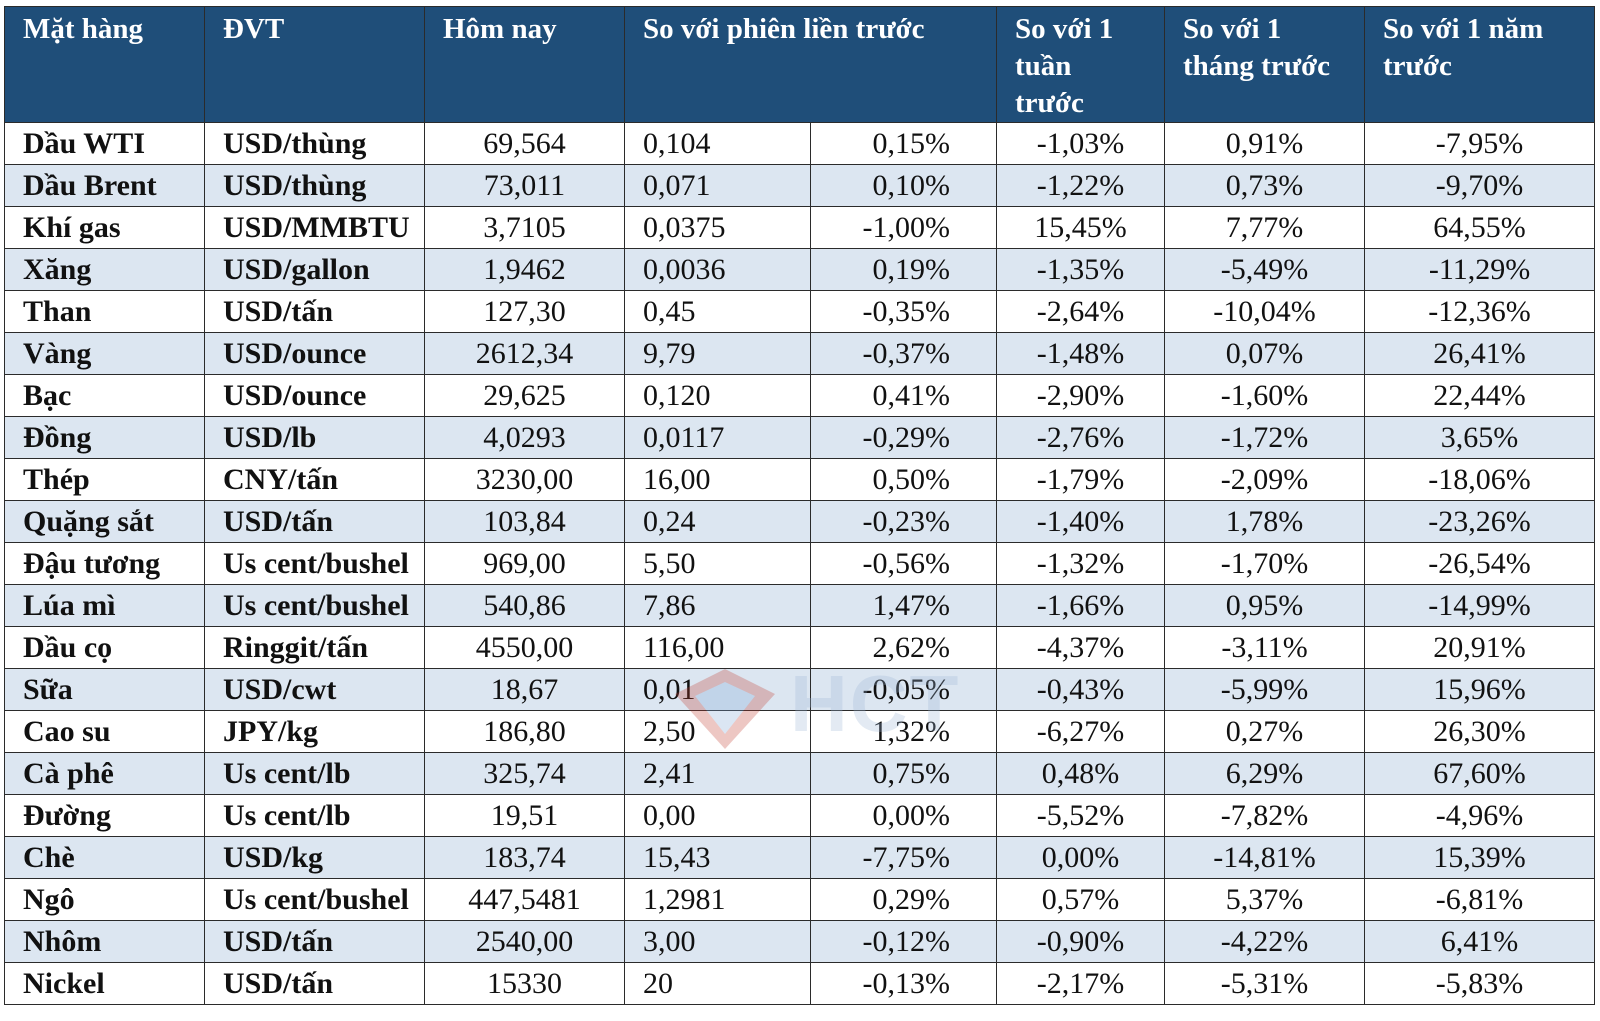  I want to click on cell-today: 186,80, so click(524, 731).